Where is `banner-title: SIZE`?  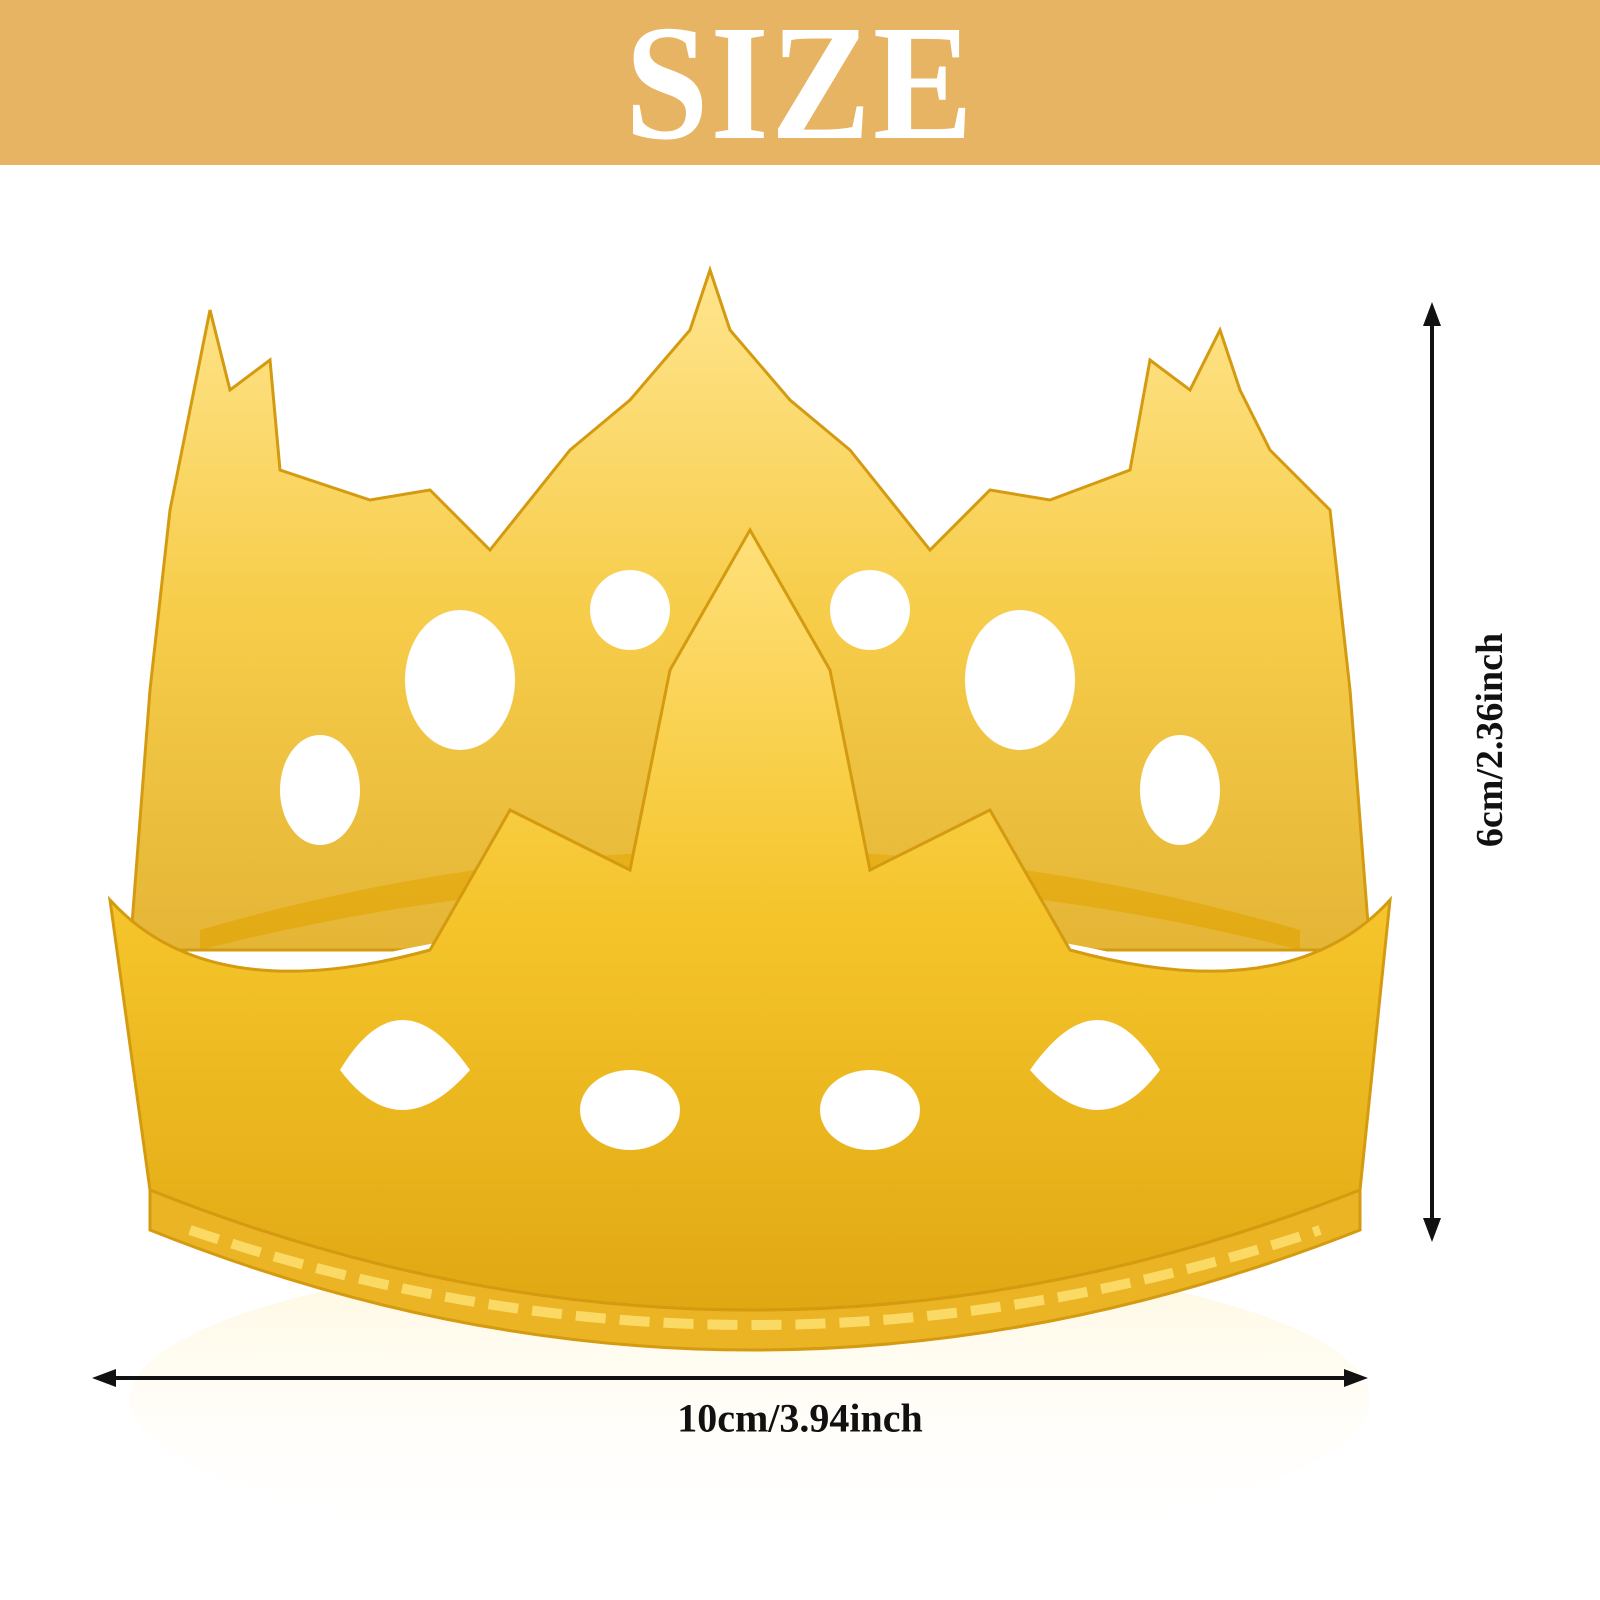
banner-title: SIZE is located at coordinates (800, 87).